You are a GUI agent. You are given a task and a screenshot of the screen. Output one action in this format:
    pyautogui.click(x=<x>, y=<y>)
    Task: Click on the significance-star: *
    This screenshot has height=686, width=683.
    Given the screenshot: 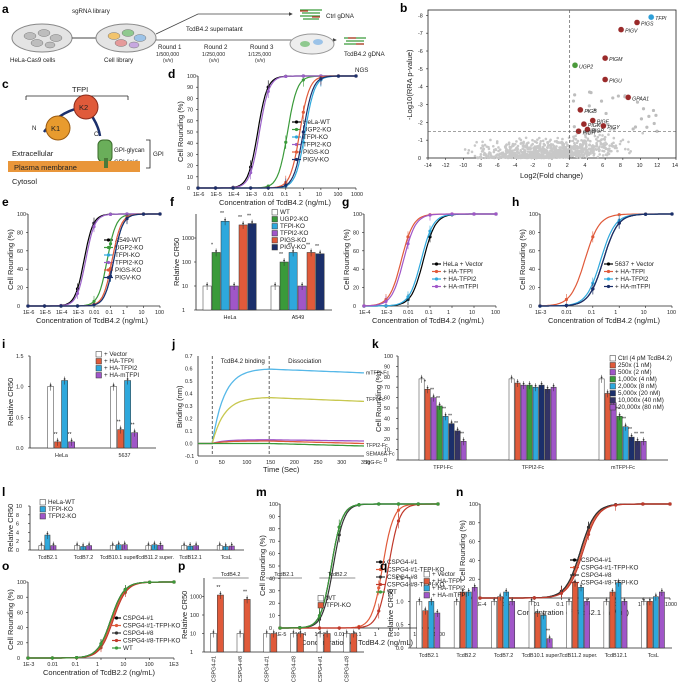 What is the action you would take?
    pyautogui.click(x=425, y=382)
    